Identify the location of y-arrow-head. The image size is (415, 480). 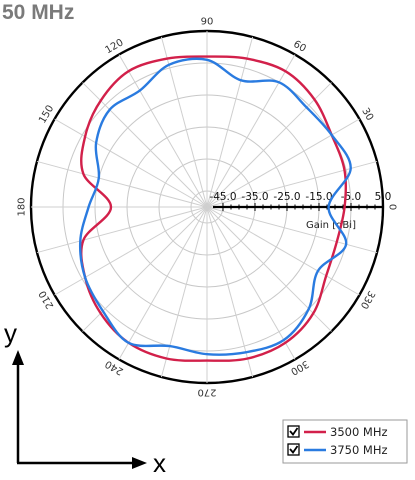
(18, 357).